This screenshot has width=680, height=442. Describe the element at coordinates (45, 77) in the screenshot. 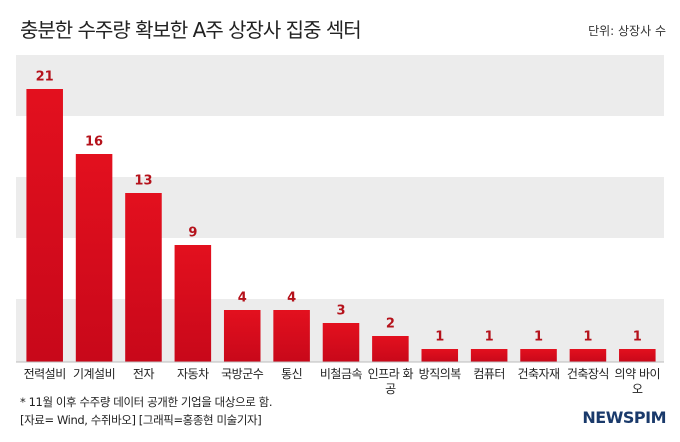

I see `value-label: 21` at that location.